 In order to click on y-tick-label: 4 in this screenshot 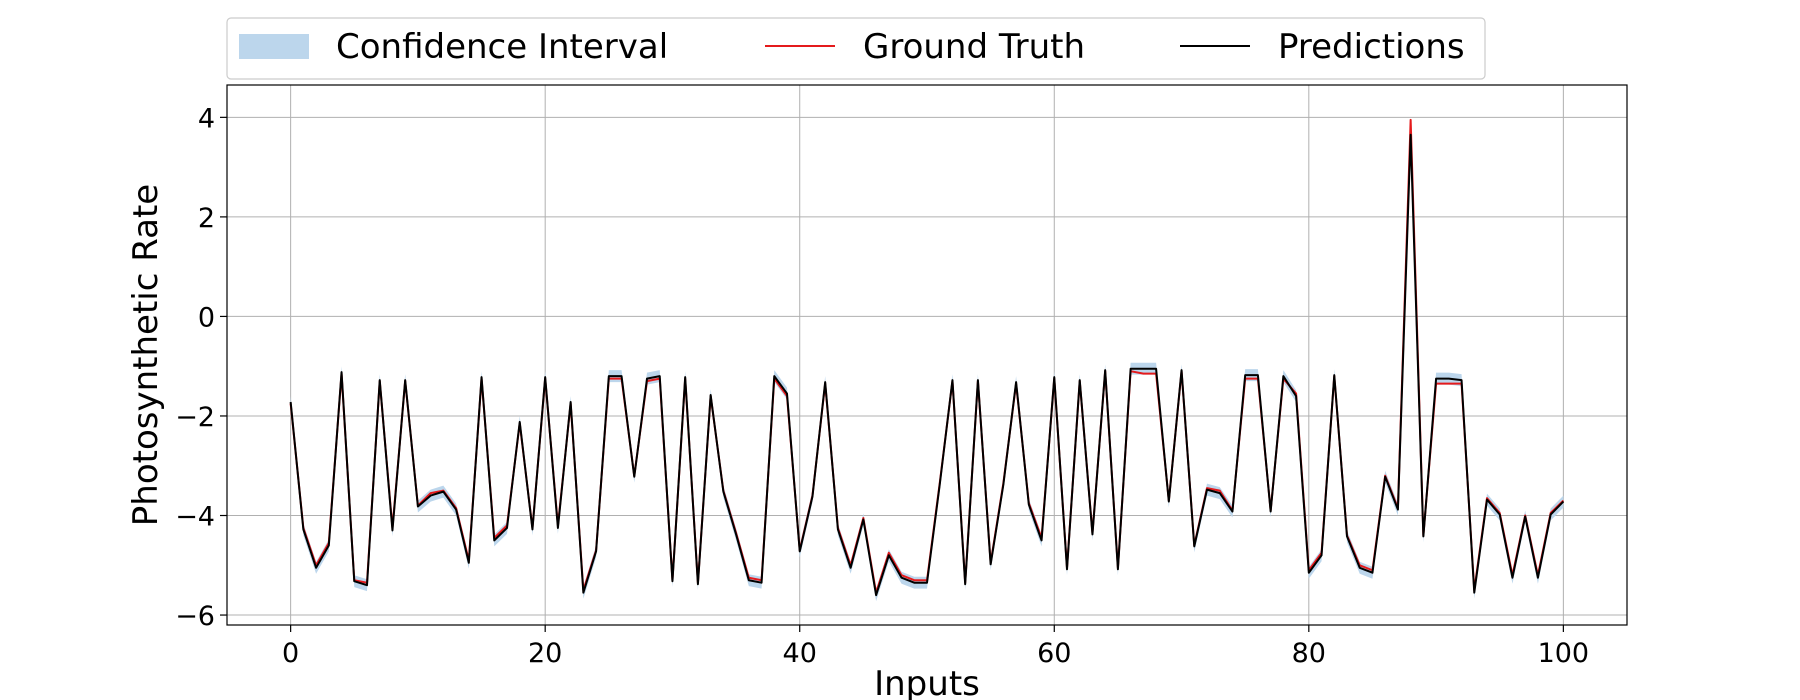, I will do `click(206, 118)`.